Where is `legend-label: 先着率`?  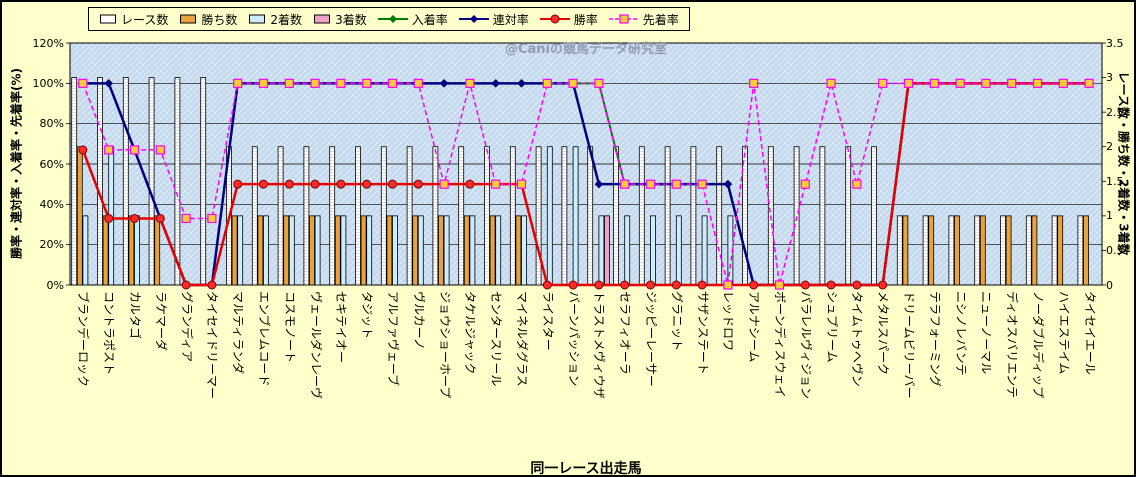 legend-label: 先着率 is located at coordinates (660, 19).